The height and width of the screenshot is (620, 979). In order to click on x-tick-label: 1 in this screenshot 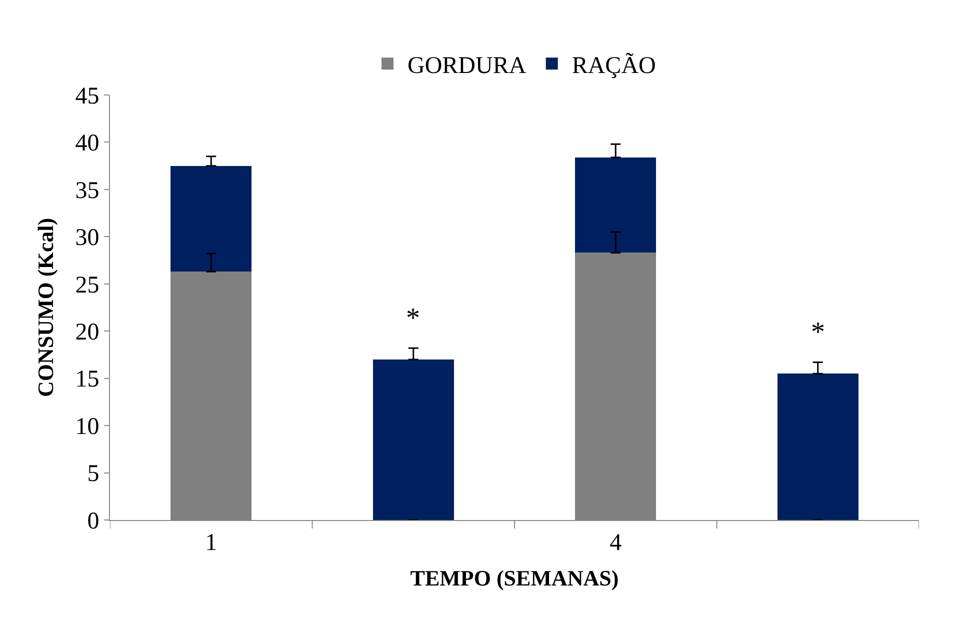, I will do `click(211, 543)`.